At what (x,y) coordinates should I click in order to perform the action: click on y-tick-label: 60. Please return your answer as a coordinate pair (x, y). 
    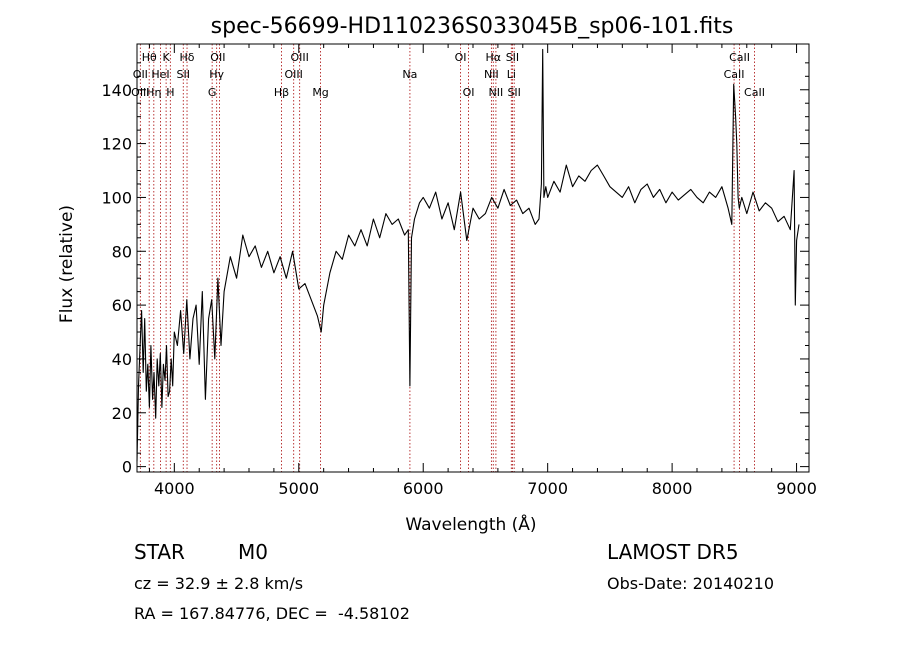
    Looking at the image, I should click on (122, 305).